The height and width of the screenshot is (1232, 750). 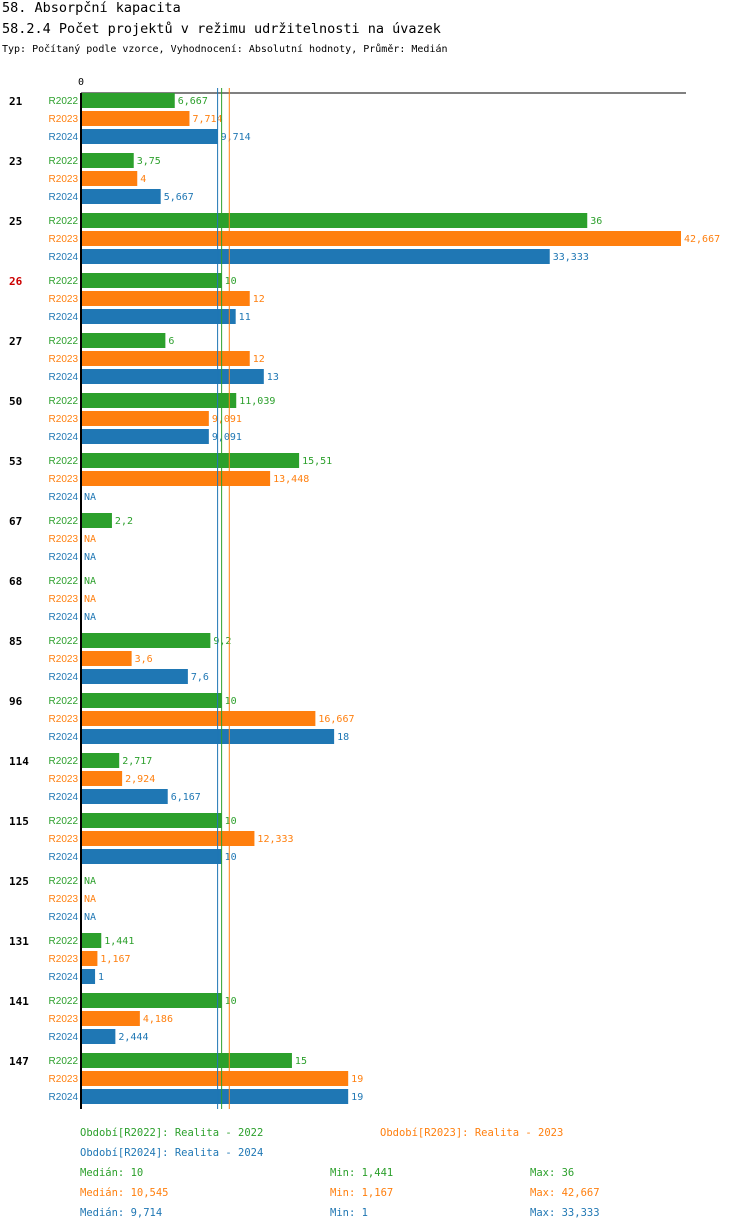 What do you see at coordinates (301, 1061) in the screenshot?
I see `data-label: 15` at bounding box center [301, 1061].